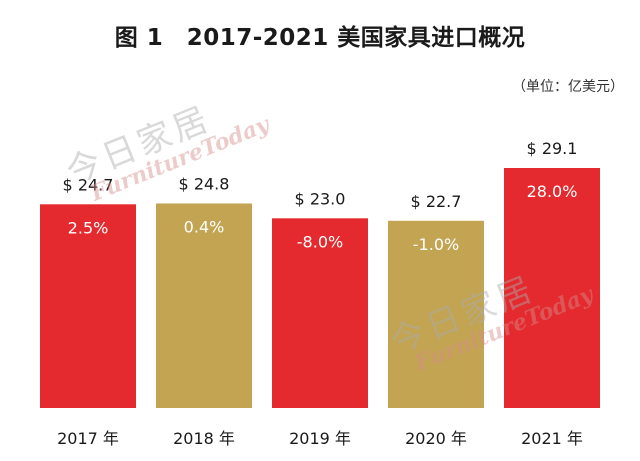  Describe the element at coordinates (320, 241) in the screenshot. I see `growth-label-2: -8.0%` at that location.